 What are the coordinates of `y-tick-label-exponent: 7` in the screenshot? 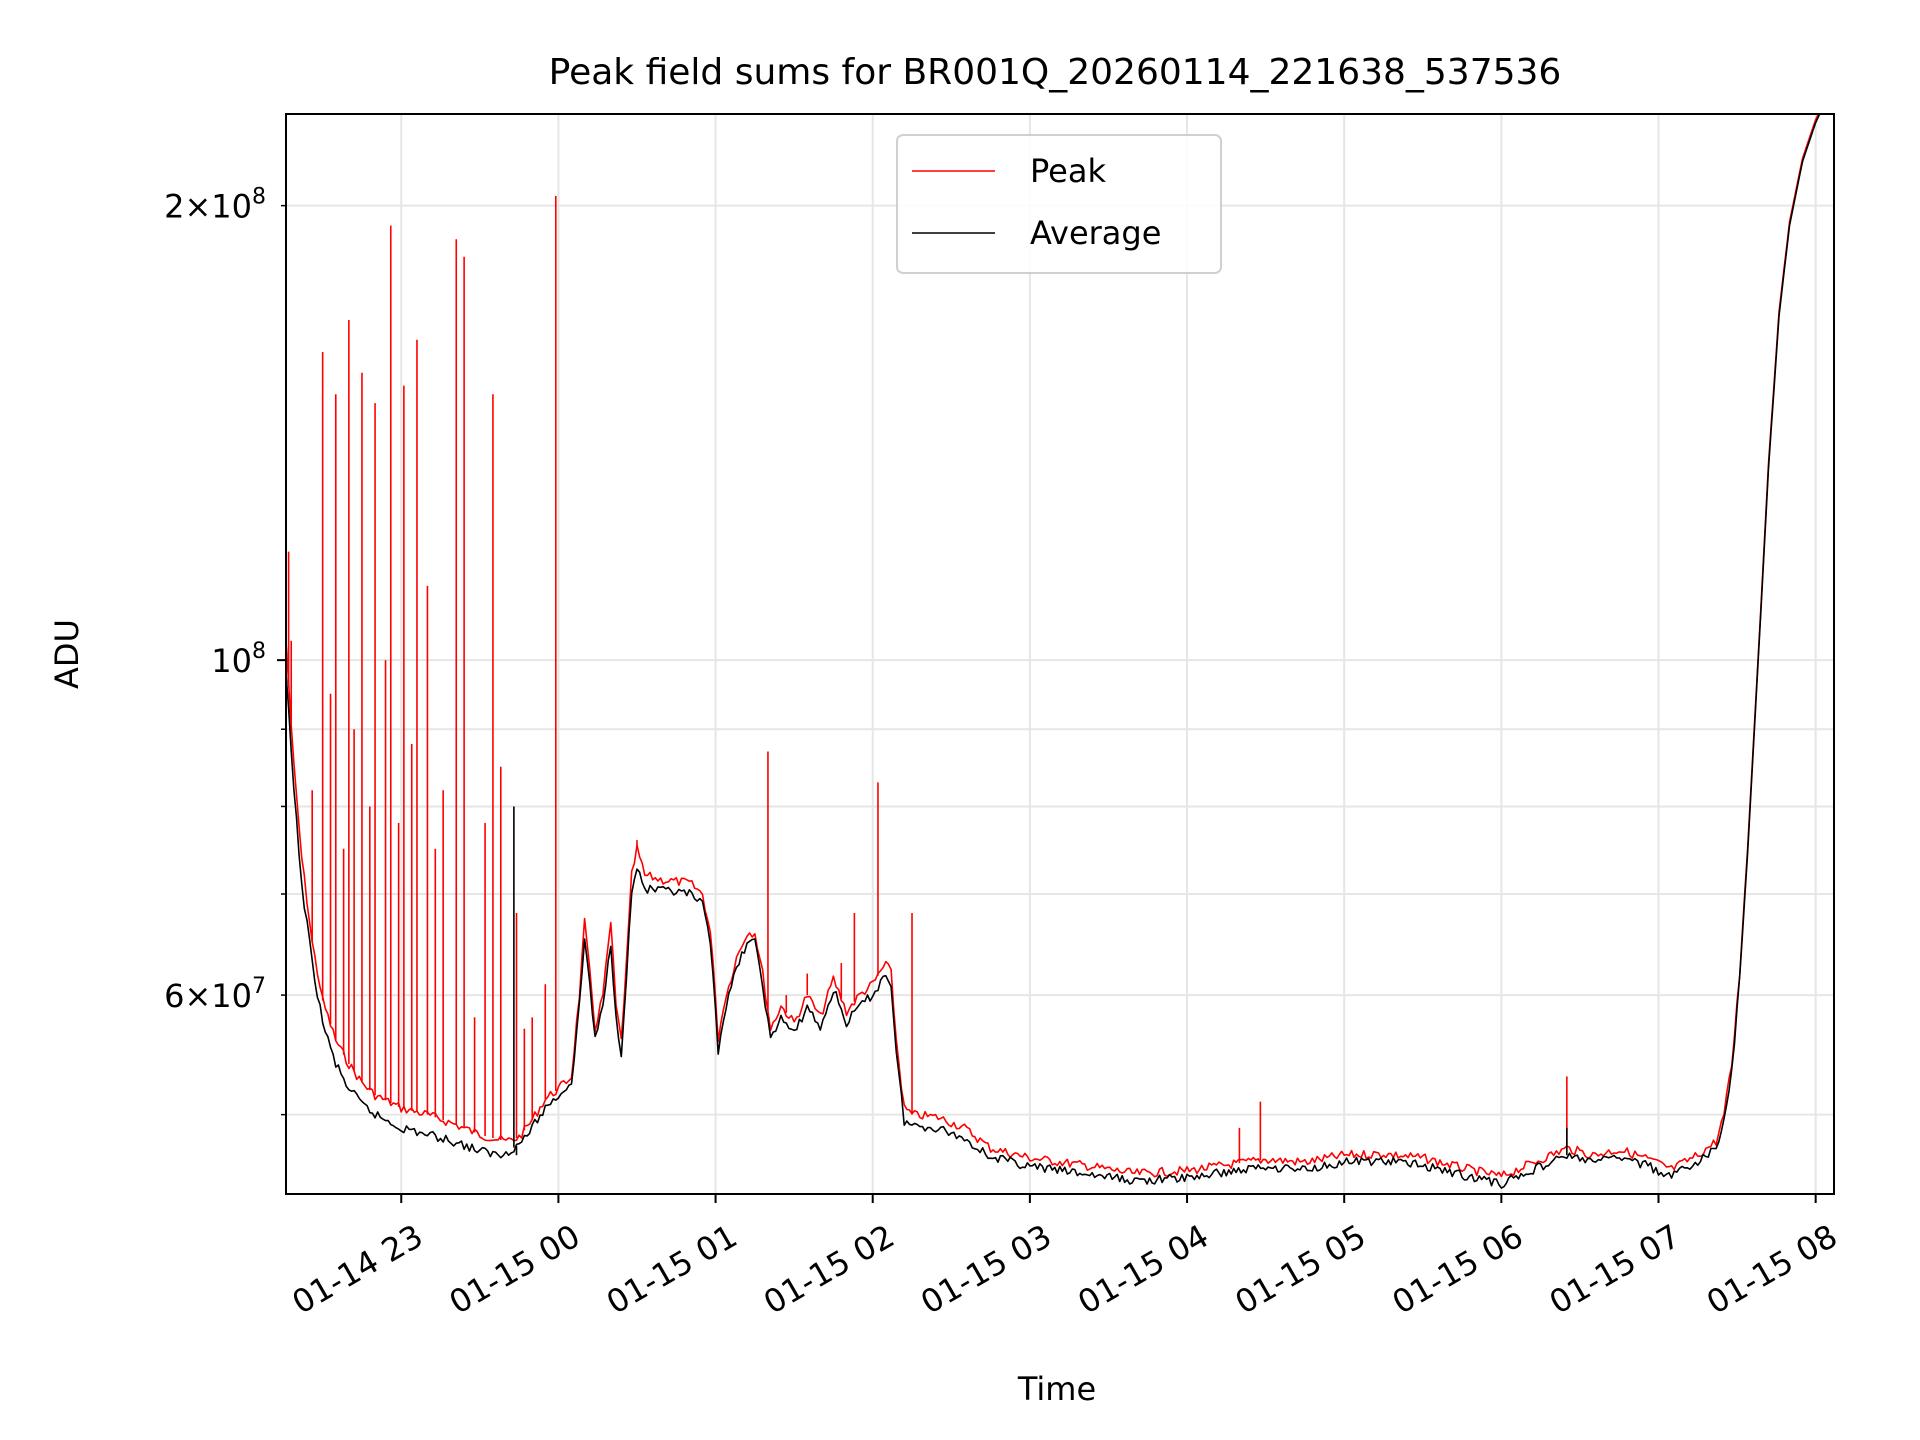 It's located at (259, 986).